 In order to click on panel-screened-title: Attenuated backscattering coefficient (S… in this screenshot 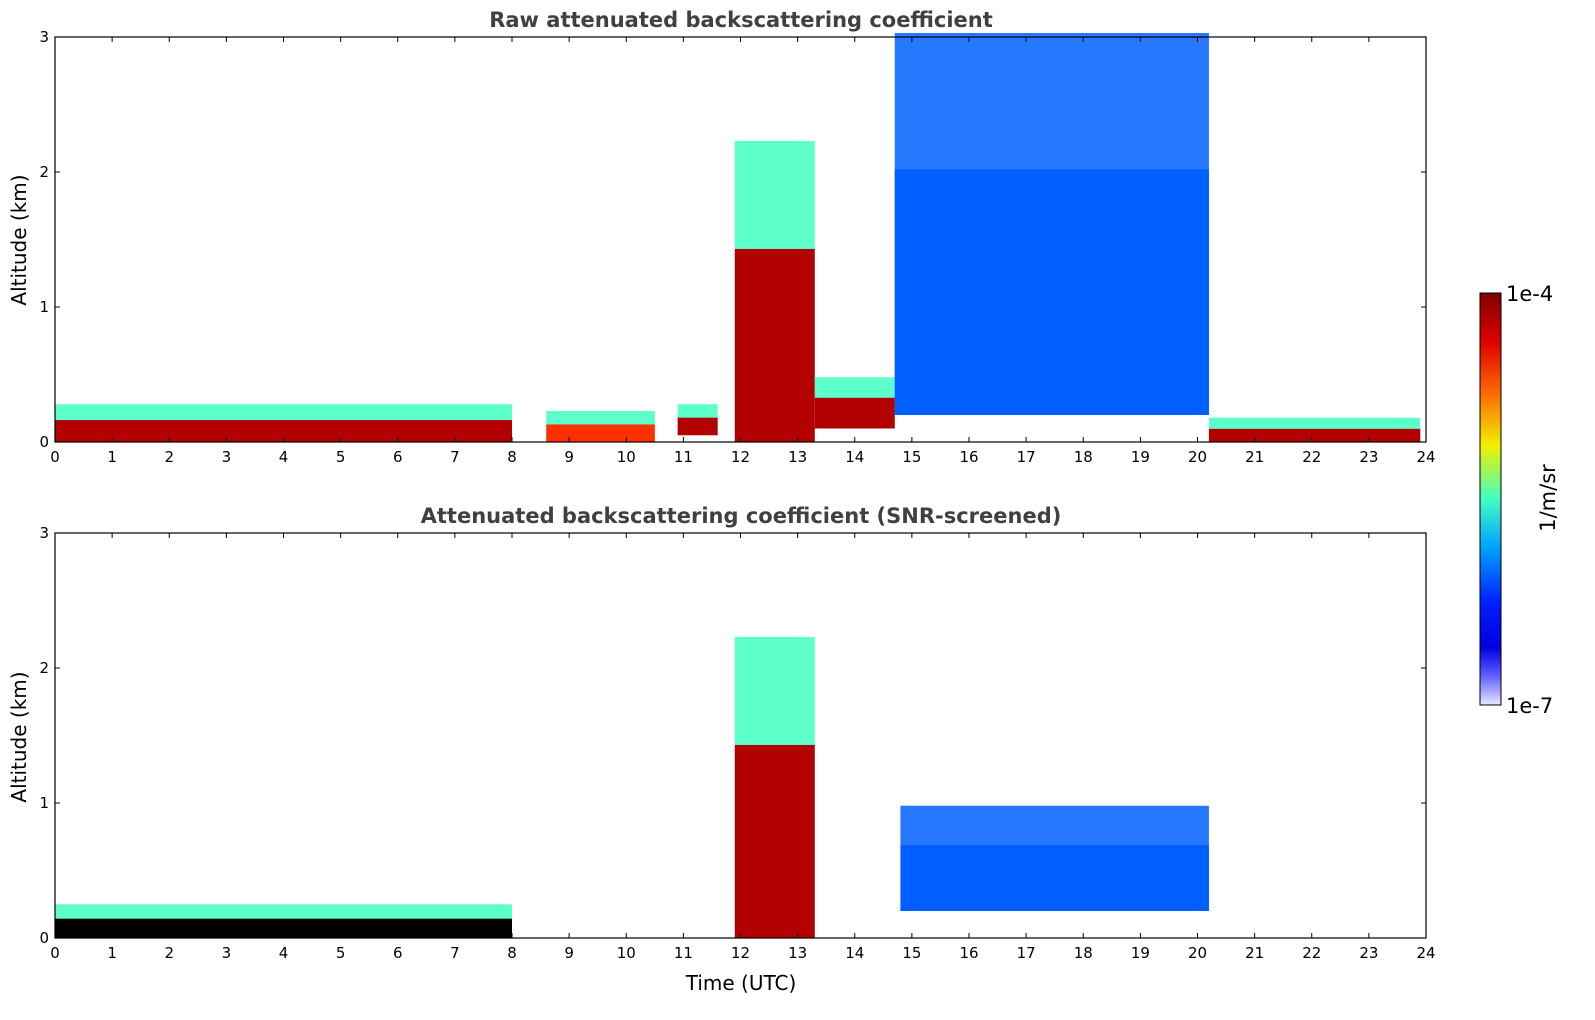, I will do `click(741, 516)`.